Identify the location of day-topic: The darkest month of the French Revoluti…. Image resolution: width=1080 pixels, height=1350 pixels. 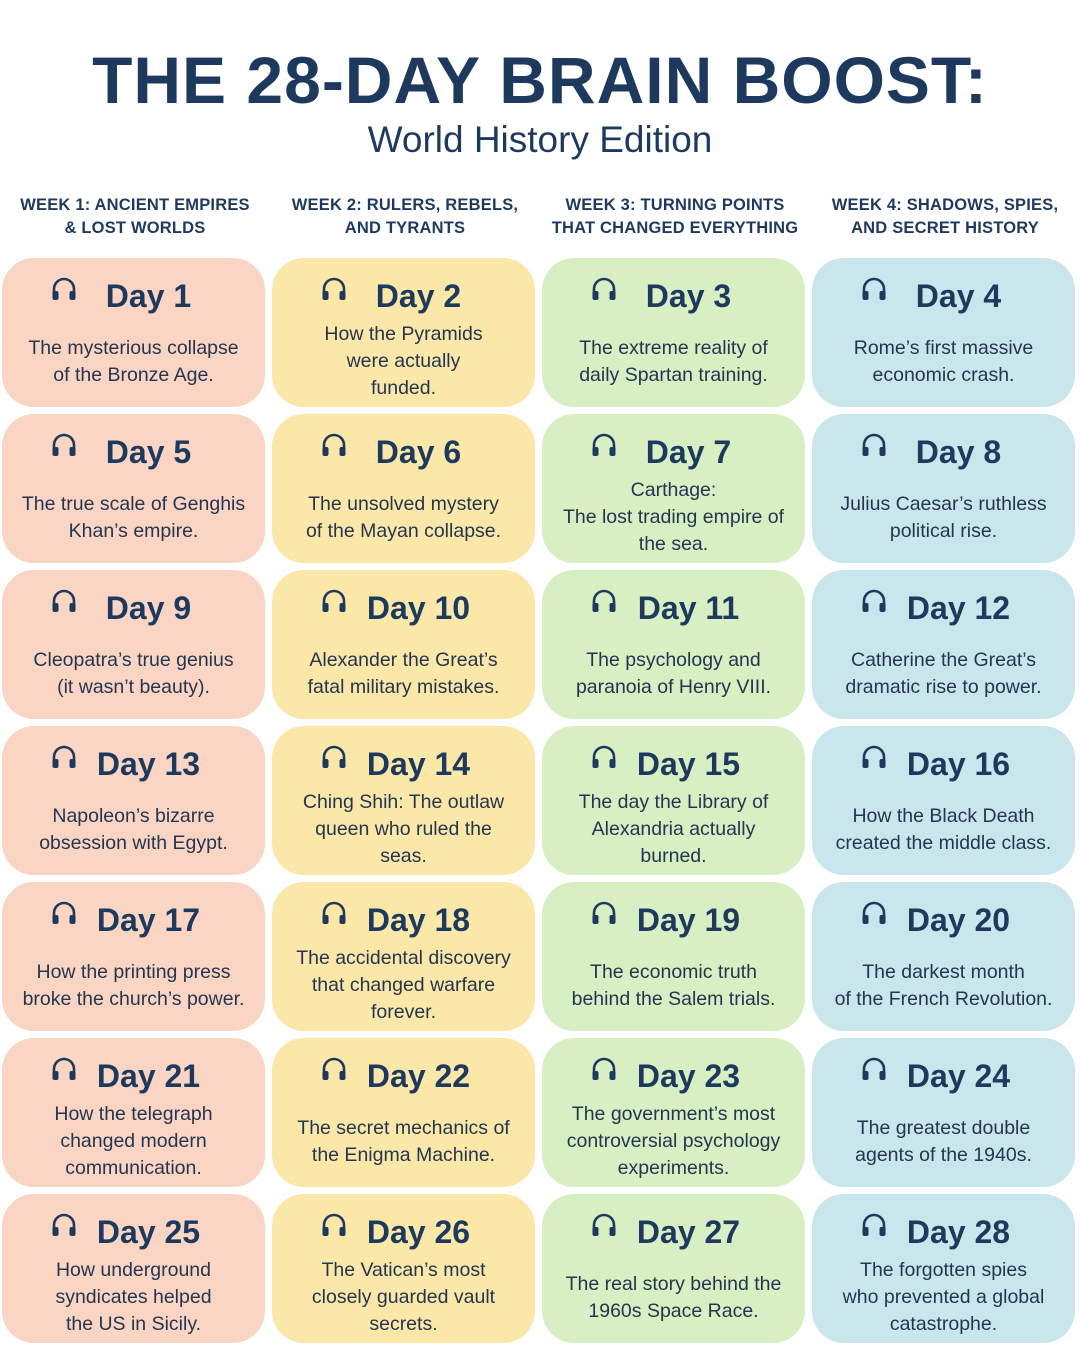
(943, 985).